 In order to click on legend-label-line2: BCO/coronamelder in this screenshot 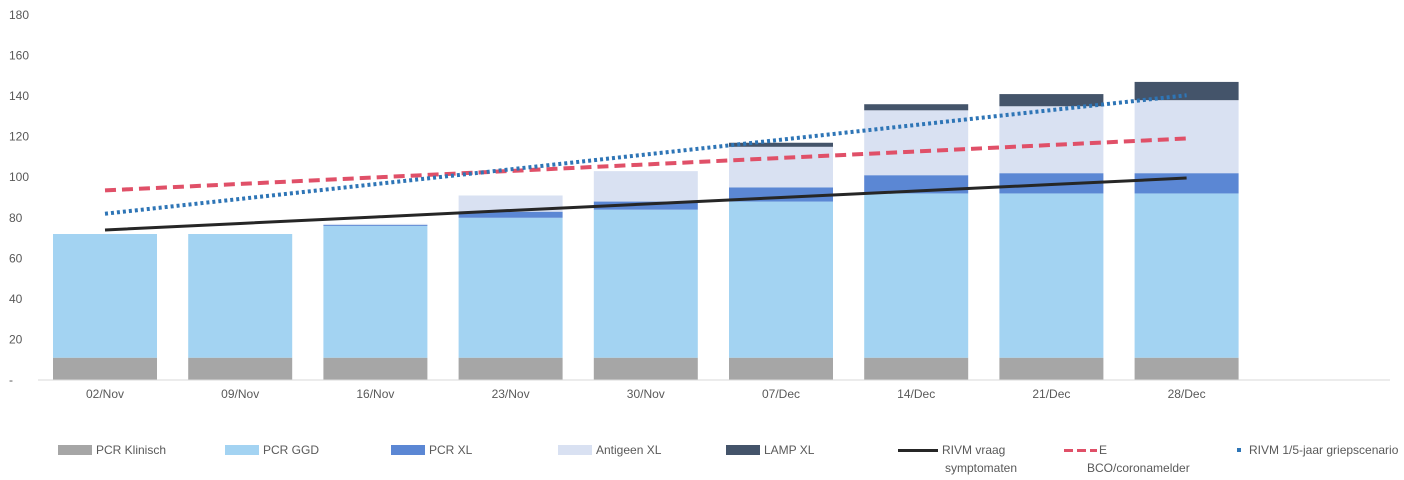, I will do `click(1138, 468)`.